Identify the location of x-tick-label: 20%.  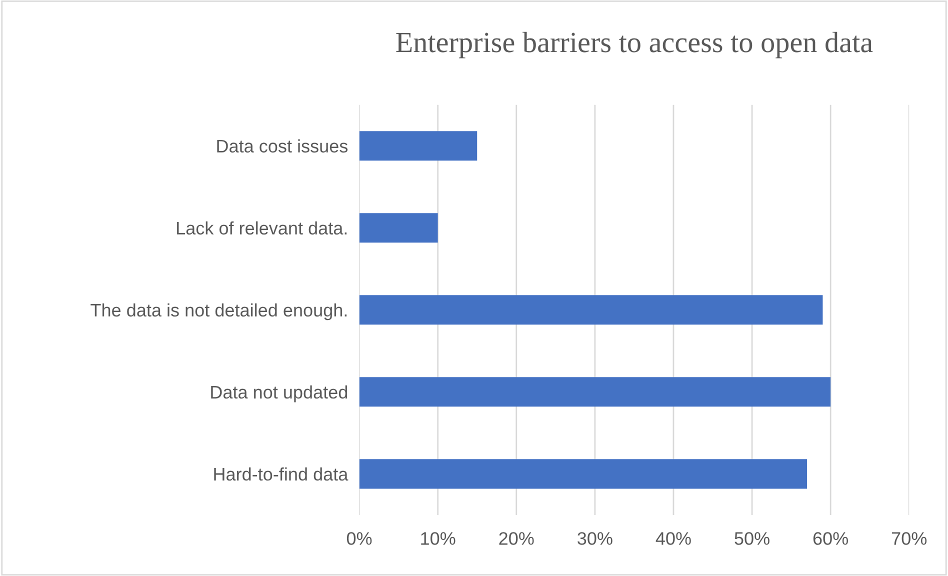
(516, 538).